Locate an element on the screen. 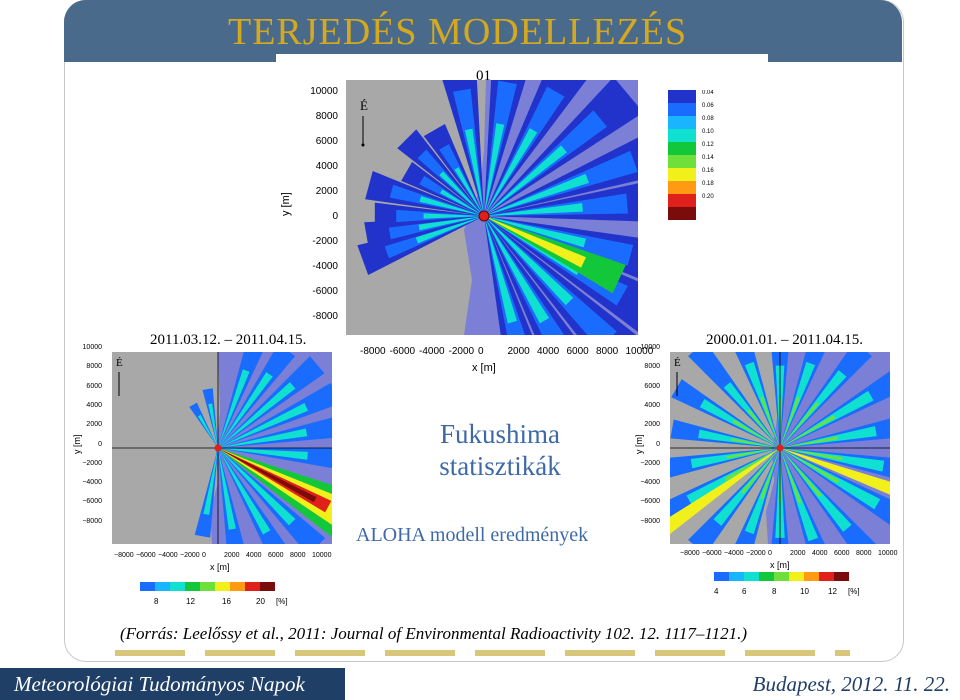  right-ytick-9: −8000 is located at coordinates (650, 521).